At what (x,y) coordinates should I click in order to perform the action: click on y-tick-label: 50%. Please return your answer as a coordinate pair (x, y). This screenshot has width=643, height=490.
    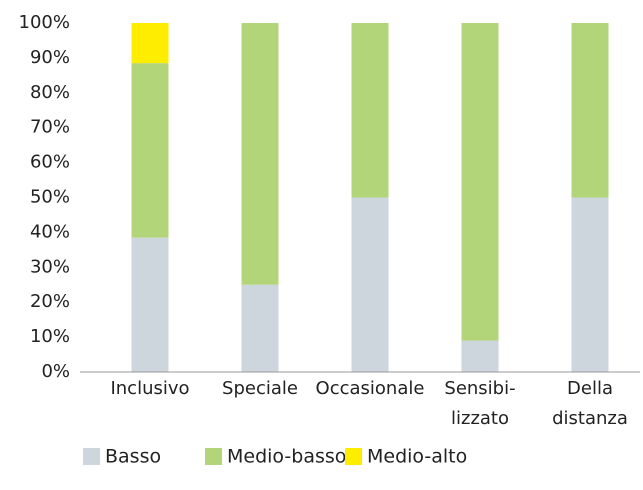
    Looking at the image, I should click on (50, 197).